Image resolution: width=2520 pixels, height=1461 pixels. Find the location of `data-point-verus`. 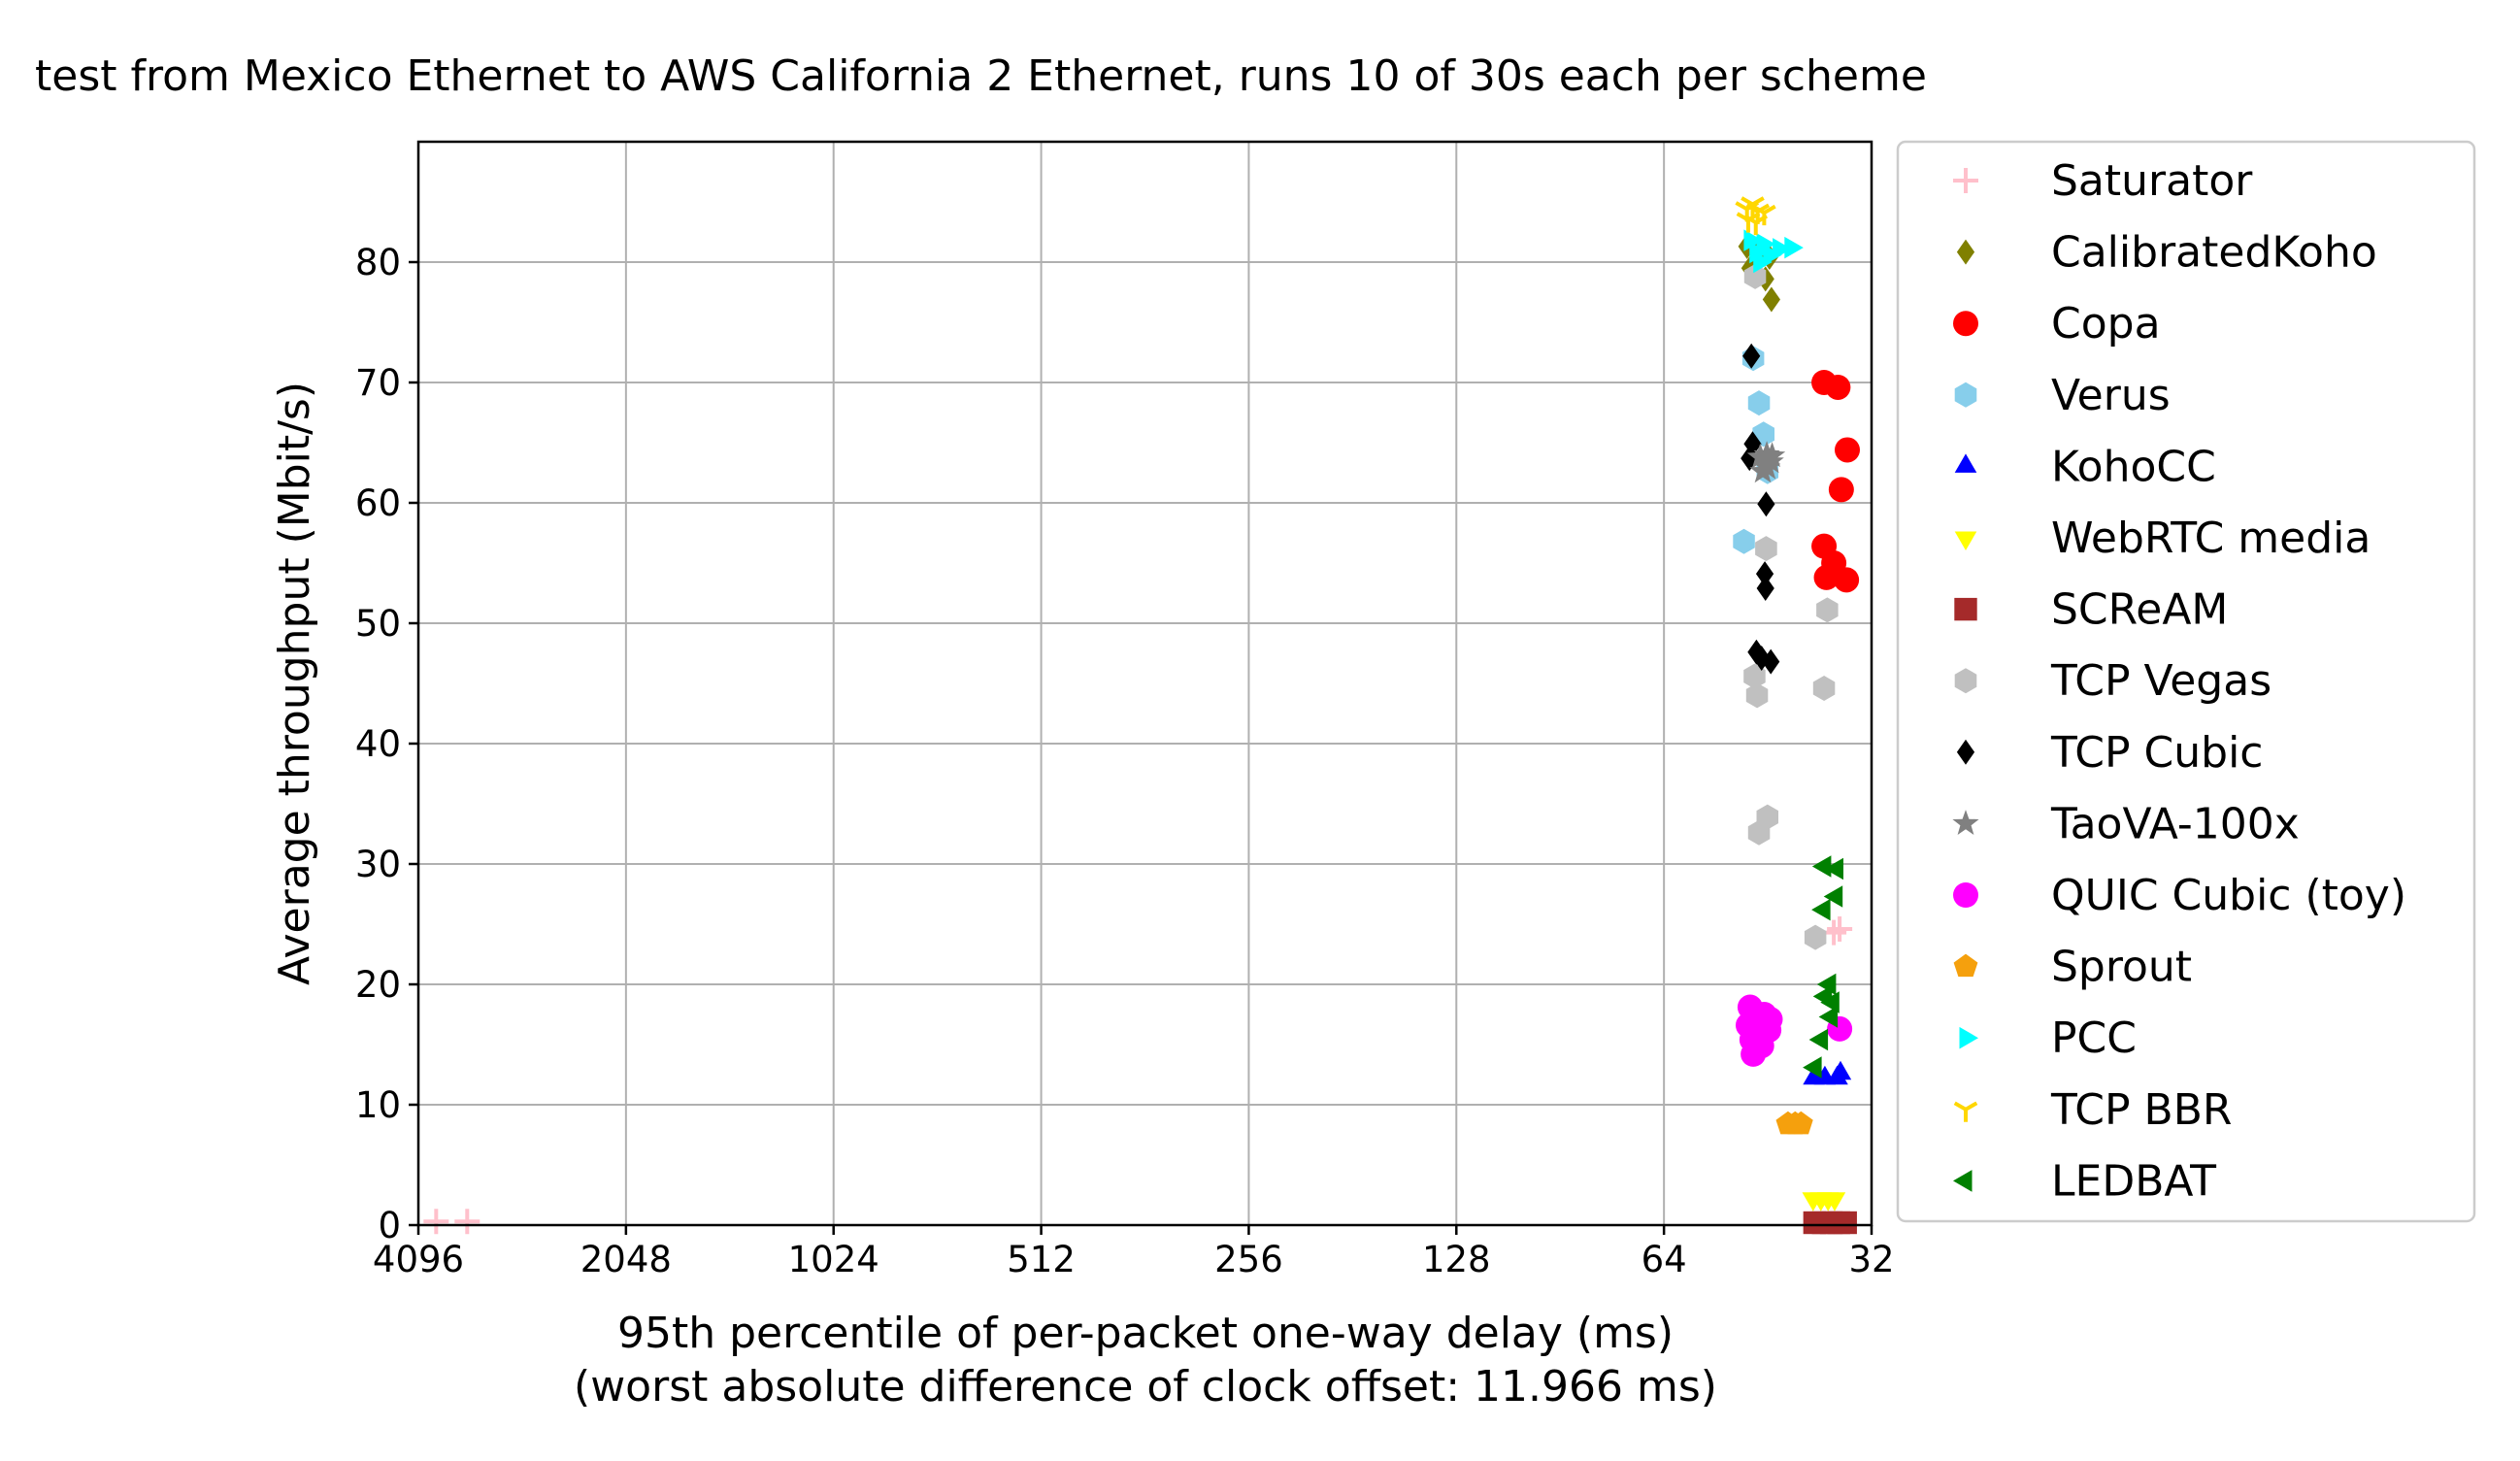

data-point-verus is located at coordinates (1759, 403).